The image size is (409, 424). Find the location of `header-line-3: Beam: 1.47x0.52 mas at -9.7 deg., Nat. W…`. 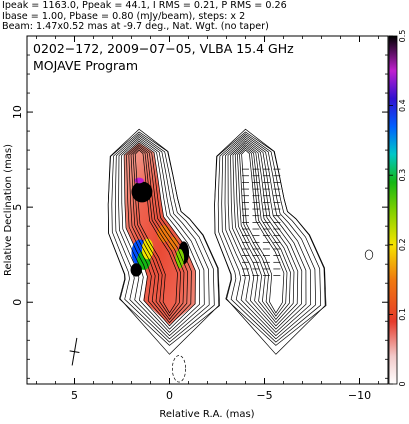

header-line-3: Beam: 1.47x0.52 mas at -9.7 deg., Nat. W… is located at coordinates (135, 26).